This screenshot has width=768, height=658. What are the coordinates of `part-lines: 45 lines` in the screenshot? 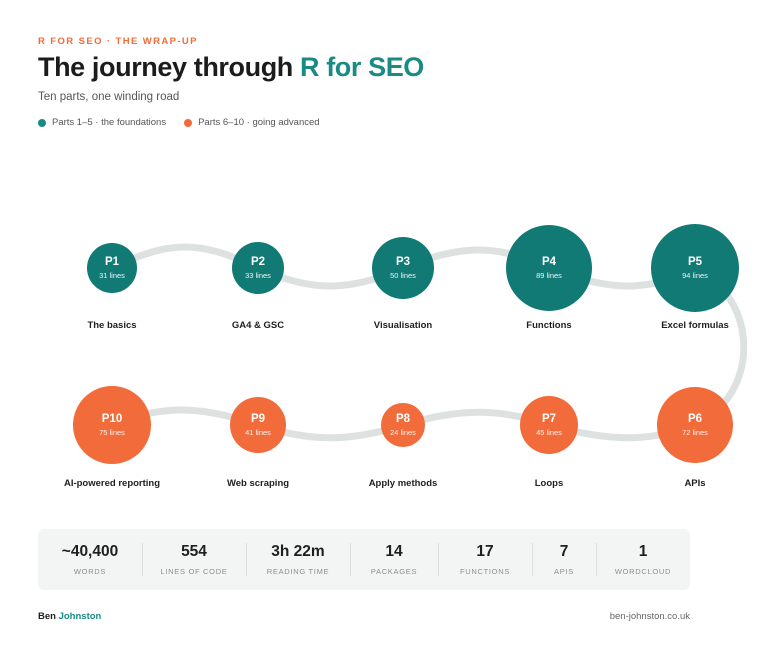 It's located at (549, 432).